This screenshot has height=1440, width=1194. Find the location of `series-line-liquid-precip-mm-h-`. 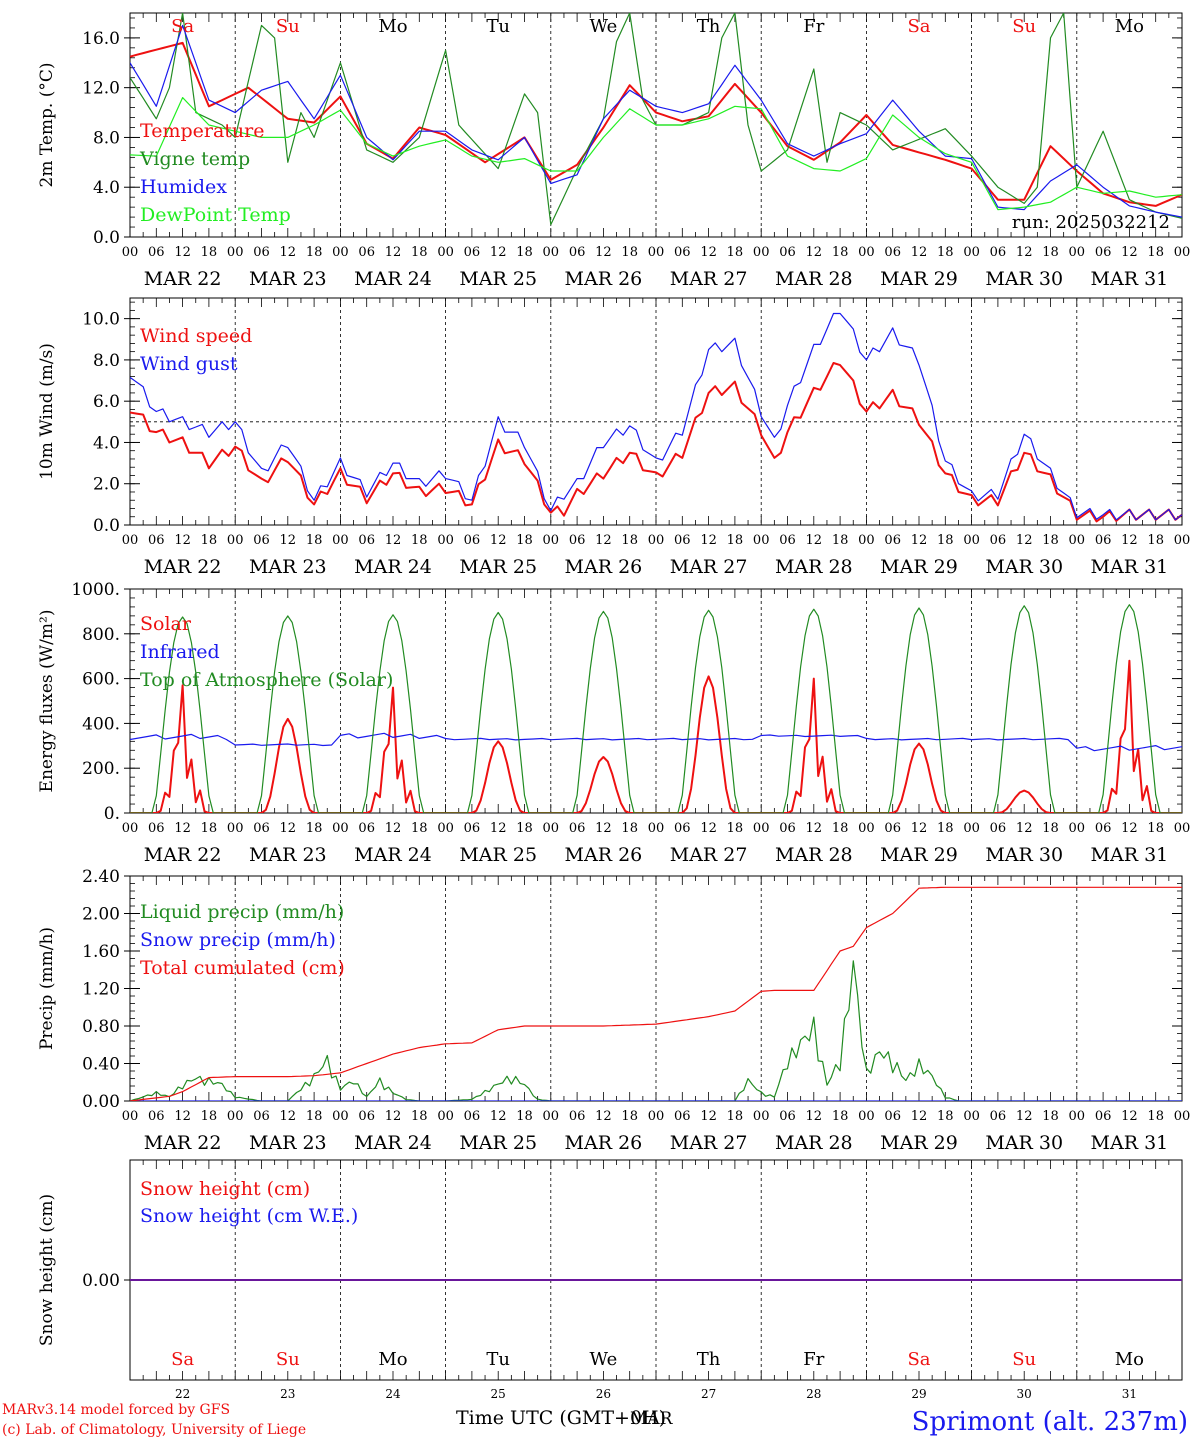

series-line-liquid-precip-mm-h- is located at coordinates (656, 1030).